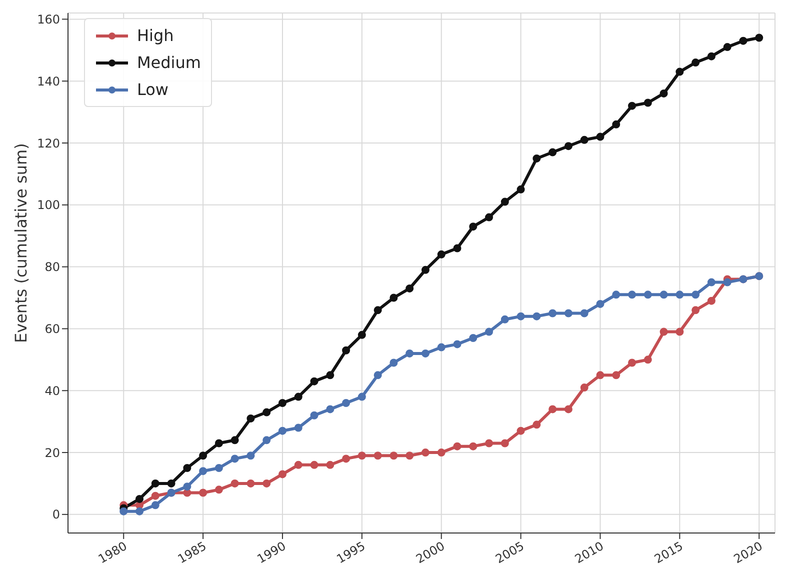  Describe the element at coordinates (48, 143) in the screenshot. I see `y-tick-label: 120` at that location.